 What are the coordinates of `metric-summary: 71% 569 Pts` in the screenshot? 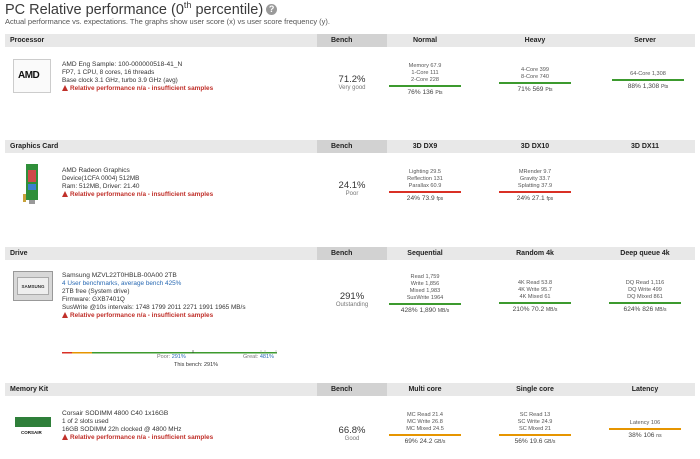 It's located at (535, 90).